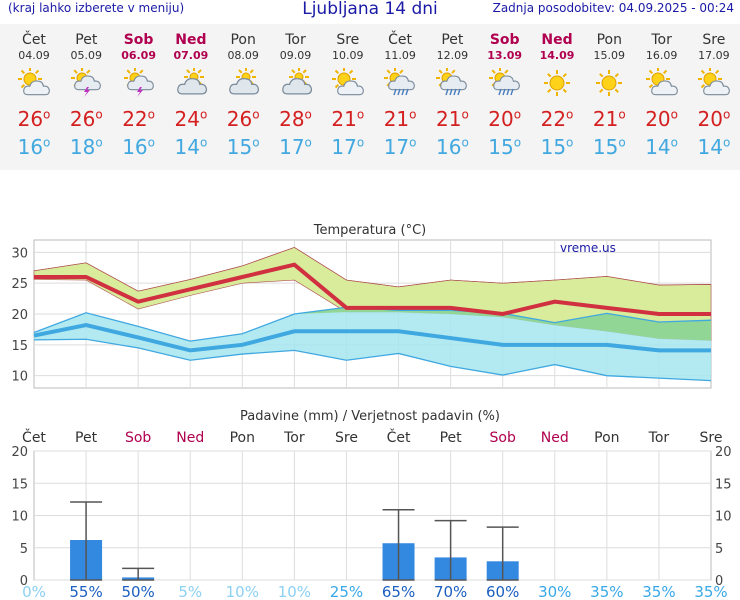 This screenshot has height=600, width=740. What do you see at coordinates (609, 55) in the screenshot?
I see `day-date: 15.09` at bounding box center [609, 55].